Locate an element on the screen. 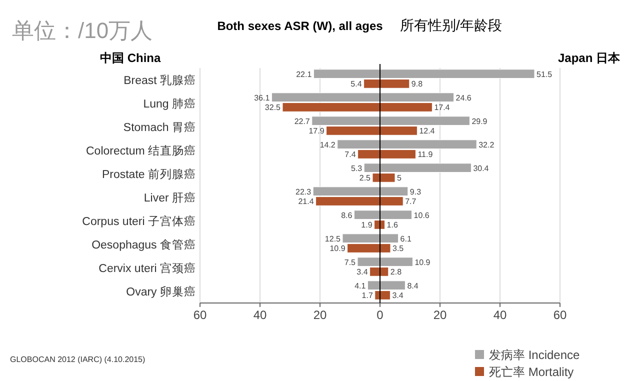  data-label: 5 is located at coordinates (399, 178).